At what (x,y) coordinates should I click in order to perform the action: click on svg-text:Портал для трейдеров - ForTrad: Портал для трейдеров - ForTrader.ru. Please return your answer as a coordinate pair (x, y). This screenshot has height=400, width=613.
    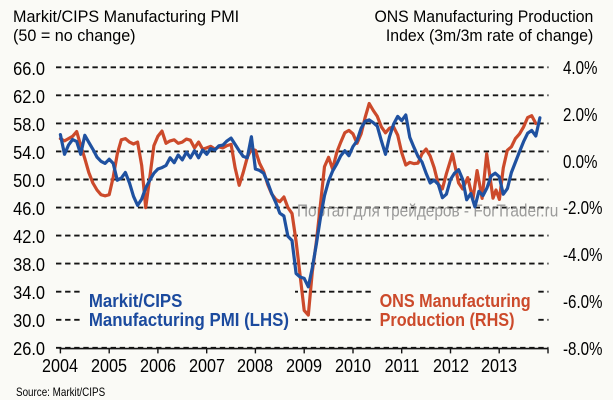
    Looking at the image, I should click on (427, 211).